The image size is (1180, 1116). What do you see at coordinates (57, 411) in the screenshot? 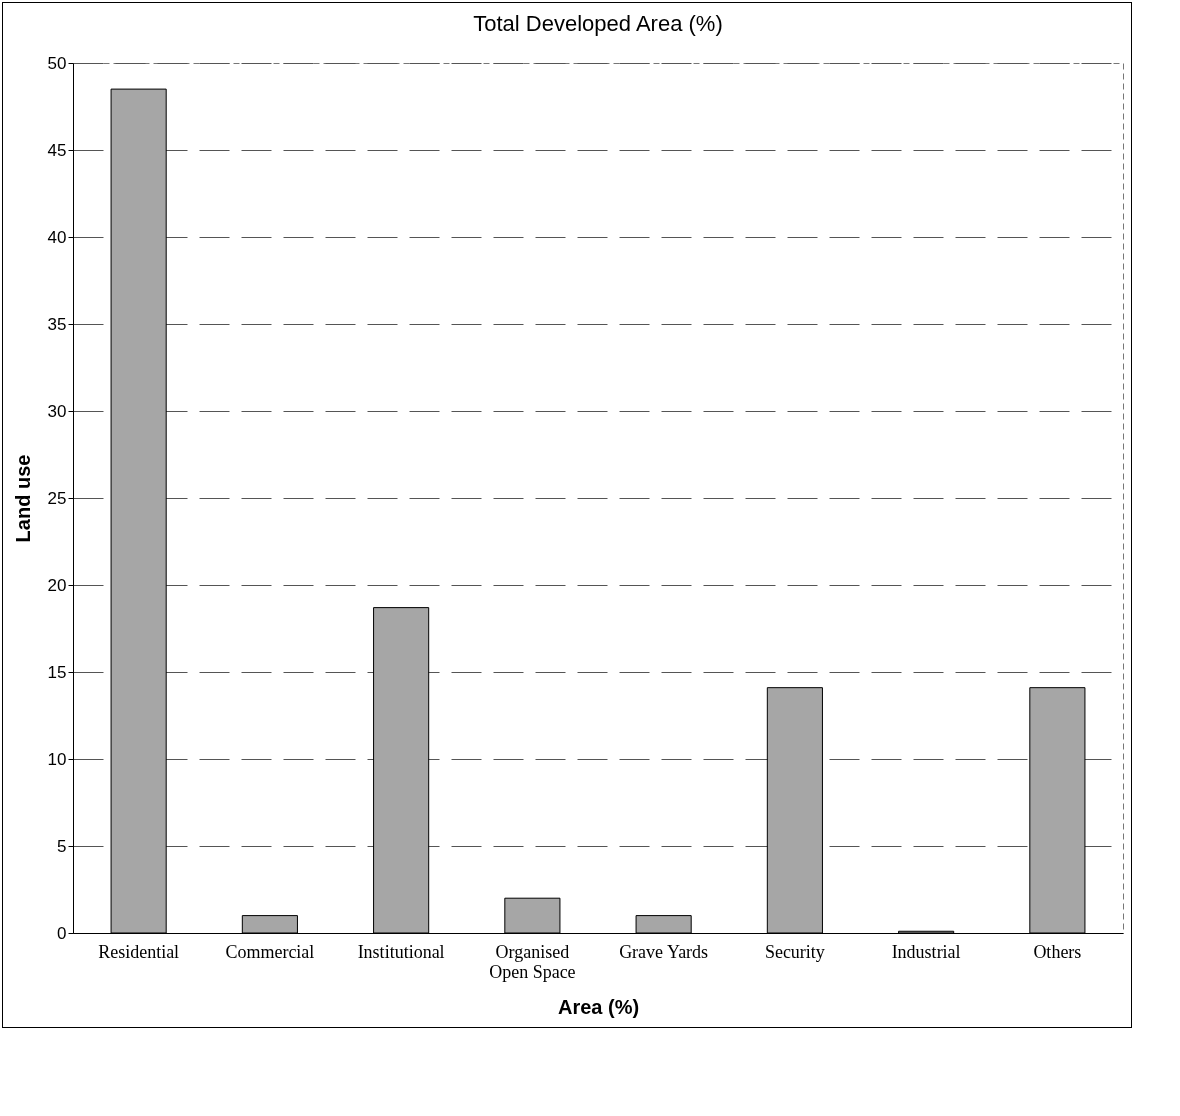
I see `y-tick-label: 30` at bounding box center [57, 411].